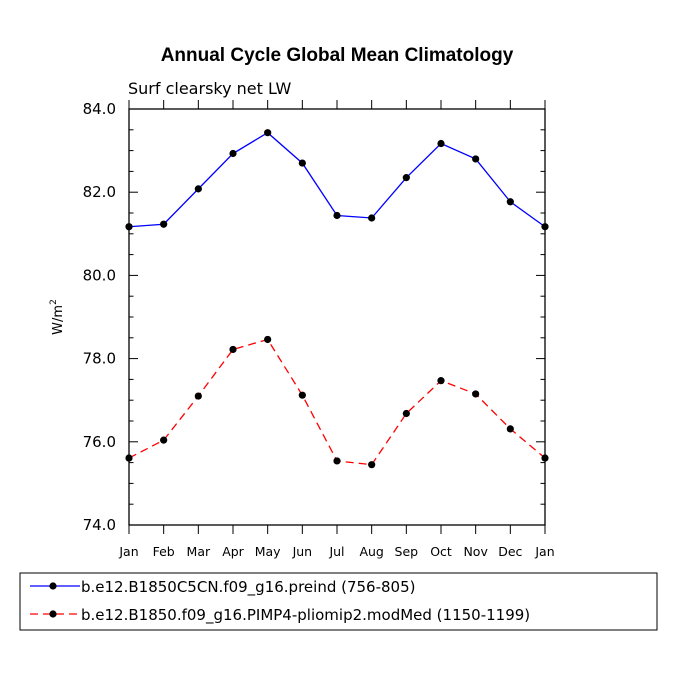 The height and width of the screenshot is (675, 675). I want to click on x-tick-labels: Jan Feb Mar Apr May Jun Jul Aug Sep Oct Nov Dec Jan, so click(336, 551).